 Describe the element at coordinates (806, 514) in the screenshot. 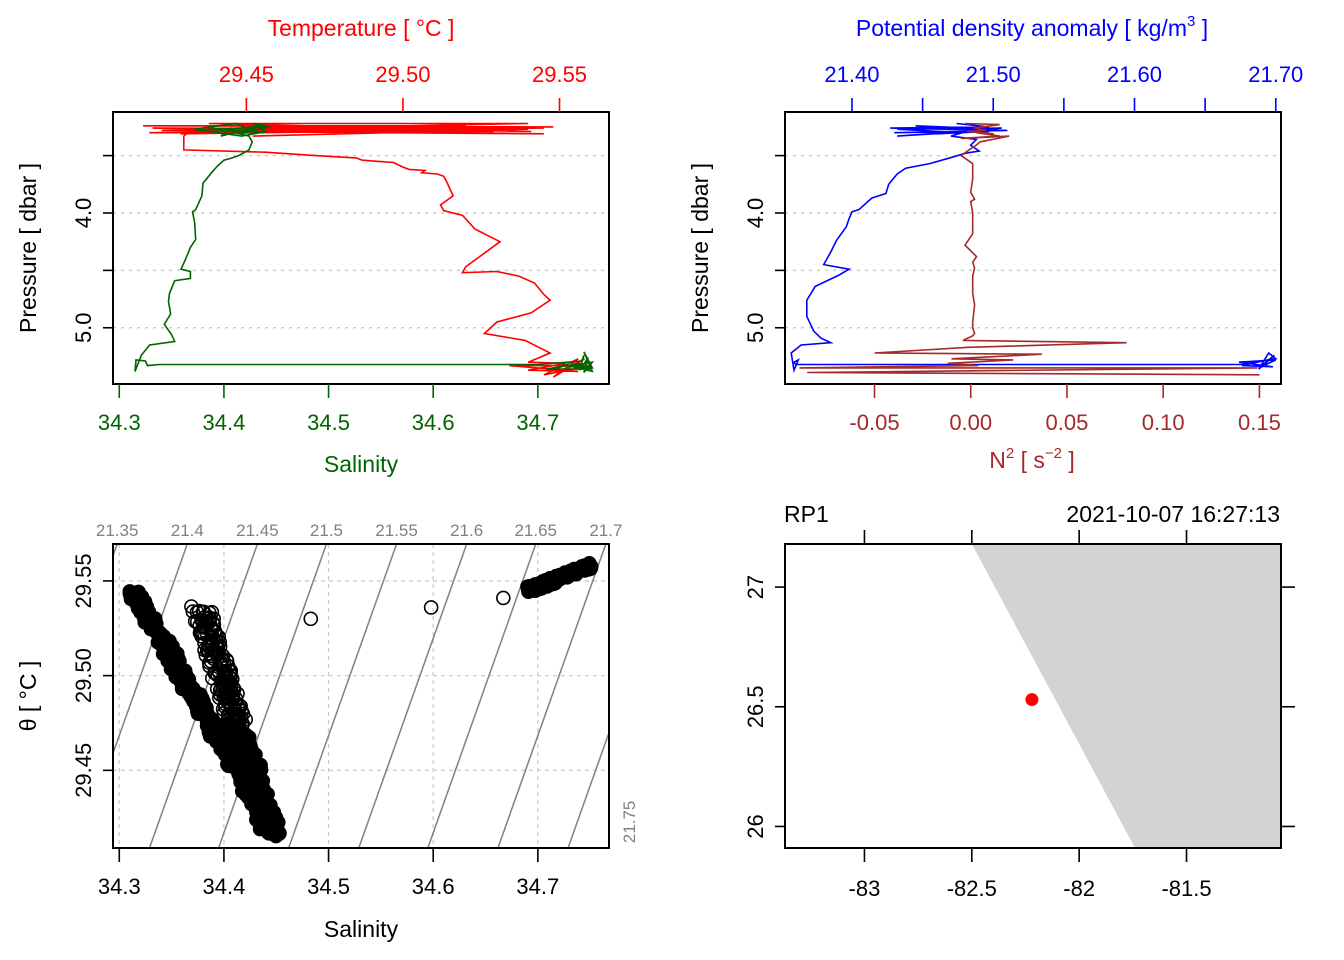

I see `station-name: RP1` at that location.